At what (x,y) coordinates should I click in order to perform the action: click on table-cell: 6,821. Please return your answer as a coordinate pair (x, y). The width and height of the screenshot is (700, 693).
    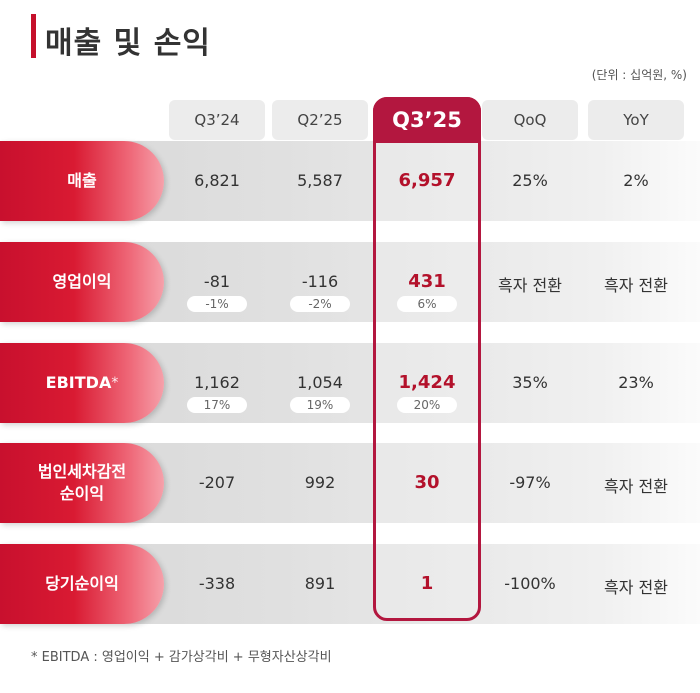
    Looking at the image, I should click on (217, 180).